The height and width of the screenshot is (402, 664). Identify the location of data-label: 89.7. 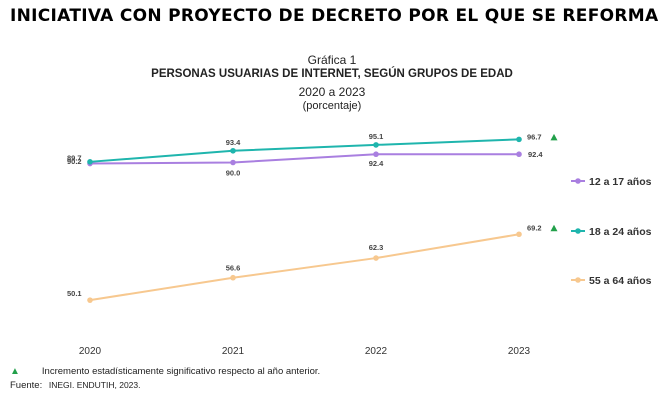
(74, 158).